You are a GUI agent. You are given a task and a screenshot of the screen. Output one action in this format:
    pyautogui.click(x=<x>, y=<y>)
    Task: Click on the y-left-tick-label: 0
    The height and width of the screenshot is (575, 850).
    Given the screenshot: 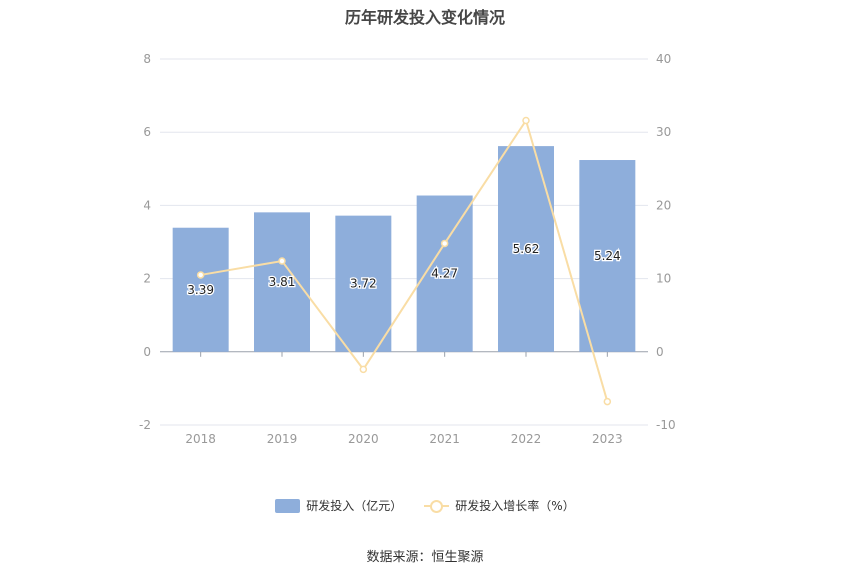 What is the action you would take?
    pyautogui.click(x=147, y=352)
    